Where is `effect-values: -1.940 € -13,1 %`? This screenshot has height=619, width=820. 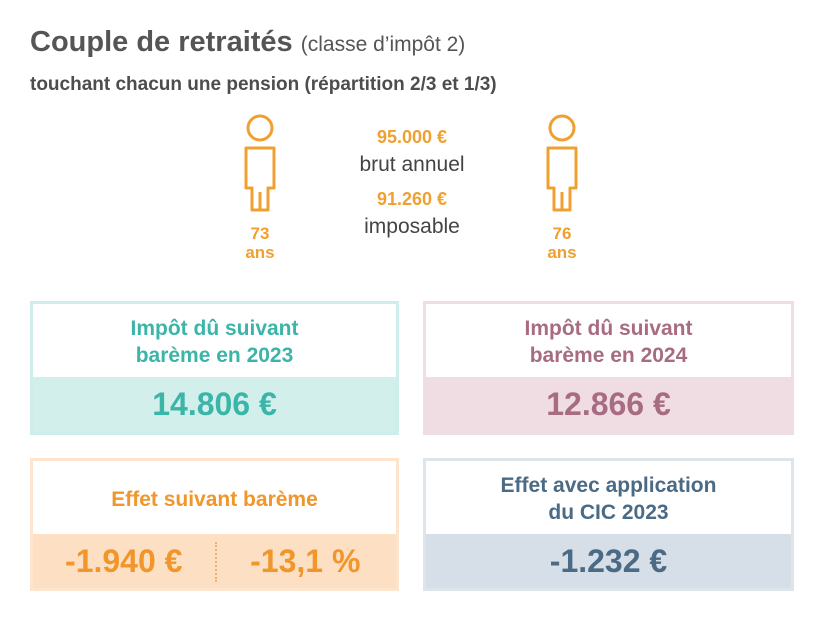
effect-values: -1.940 € -13,1 % is located at coordinates (214, 561).